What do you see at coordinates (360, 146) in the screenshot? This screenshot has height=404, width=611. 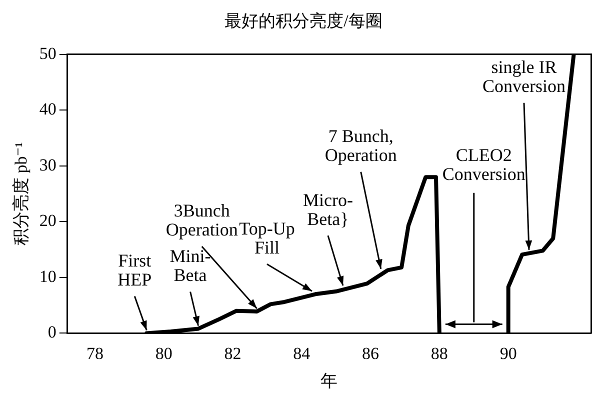 I see `annotation: 7 Bunch, Operation` at bounding box center [360, 146].